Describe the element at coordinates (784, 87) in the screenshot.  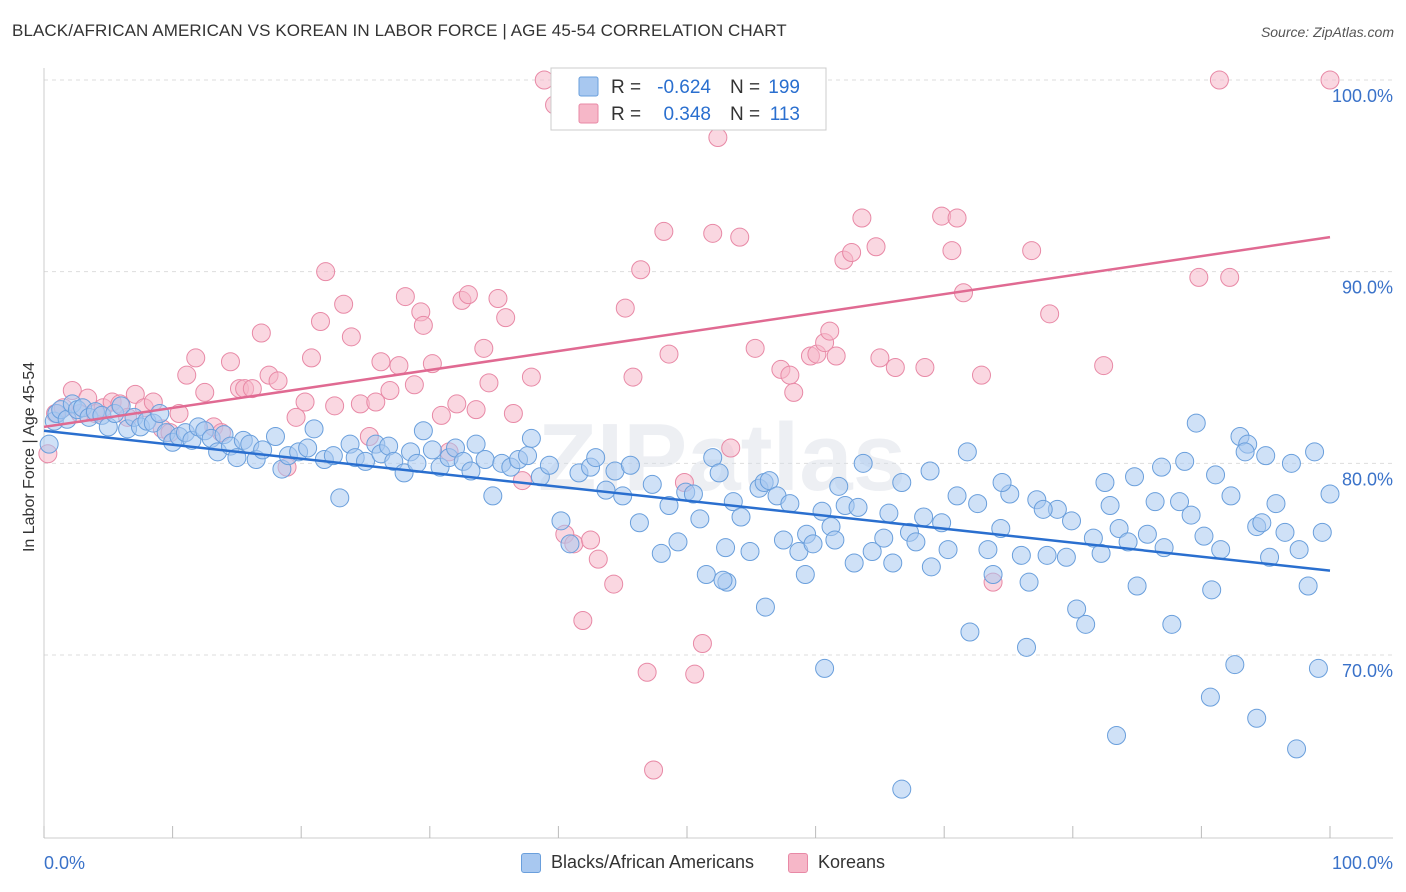
I see `legend-n-value-blue: 199` at that location.